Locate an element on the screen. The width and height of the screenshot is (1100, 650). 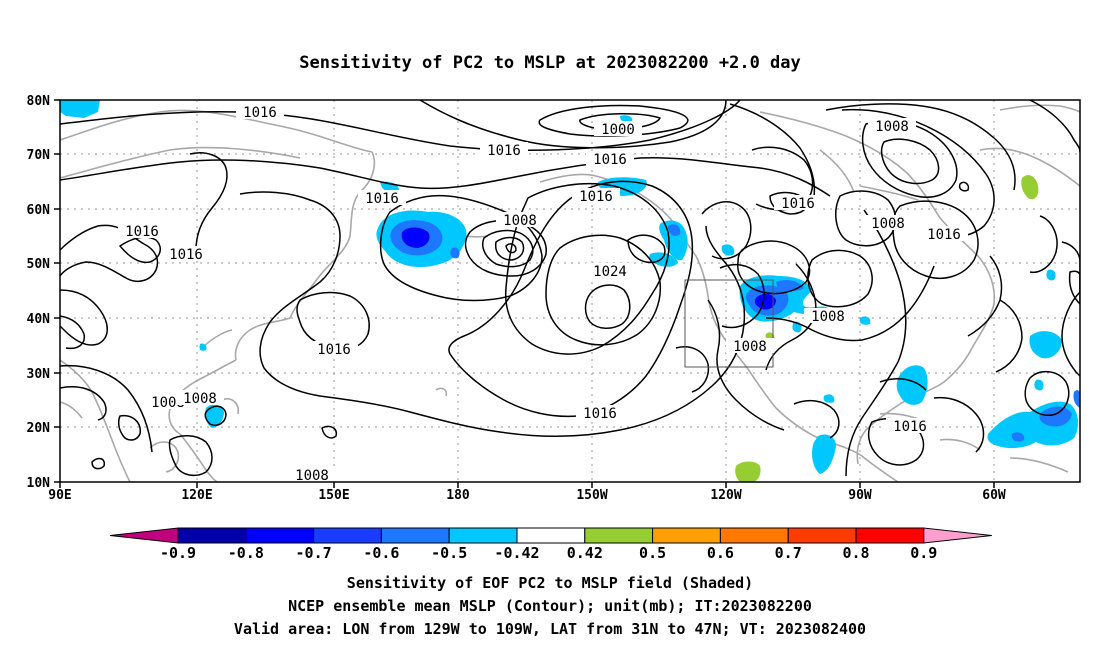
lat-tick-label: 10N is located at coordinates (39, 483).